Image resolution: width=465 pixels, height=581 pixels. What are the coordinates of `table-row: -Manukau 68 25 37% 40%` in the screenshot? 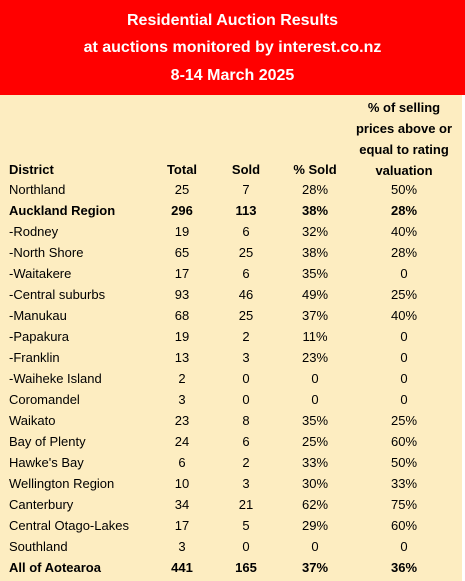 It's located at (231, 316).